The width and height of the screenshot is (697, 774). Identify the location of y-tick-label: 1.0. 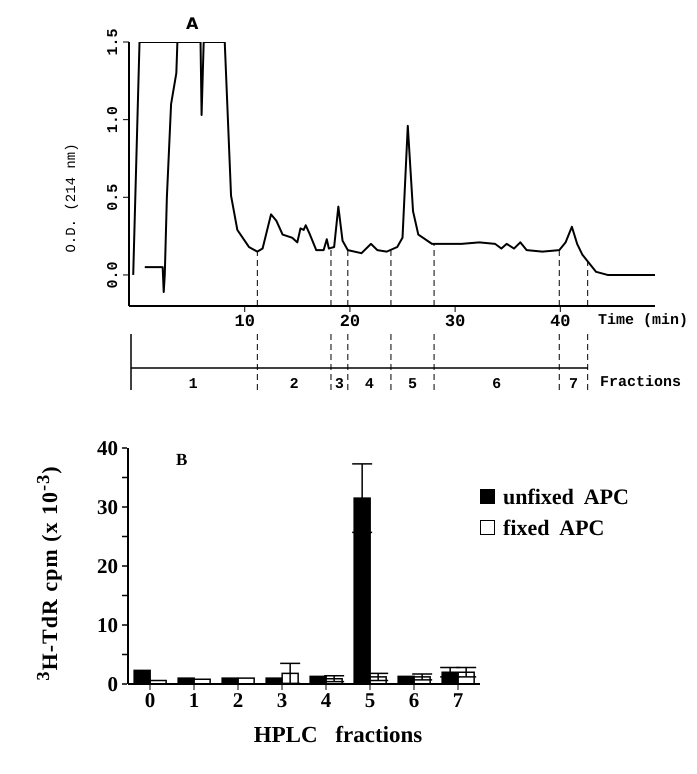
(113, 120).